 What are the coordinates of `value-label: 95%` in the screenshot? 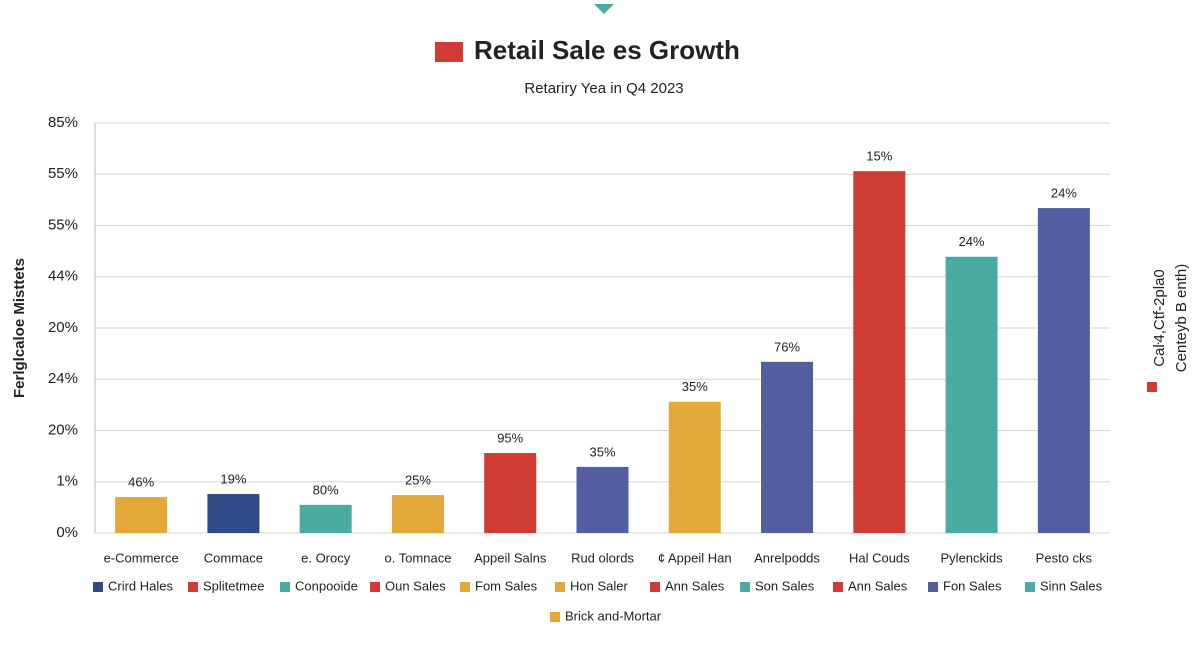 It's located at (510, 437).